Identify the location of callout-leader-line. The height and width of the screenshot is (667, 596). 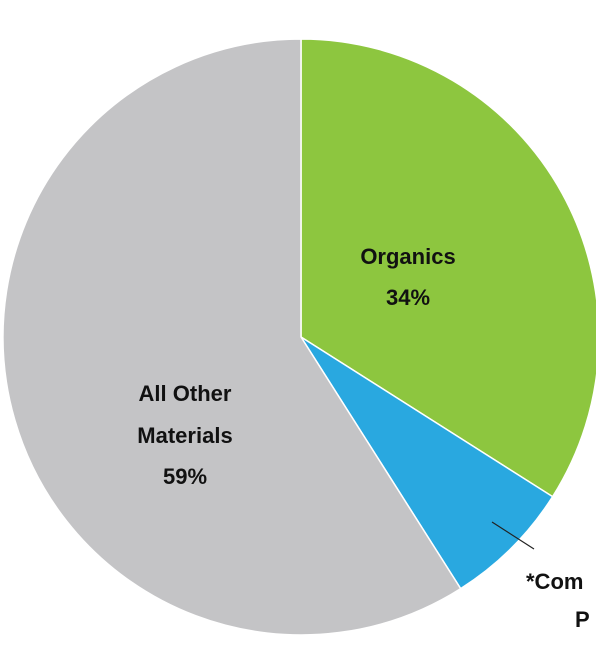
(513, 535).